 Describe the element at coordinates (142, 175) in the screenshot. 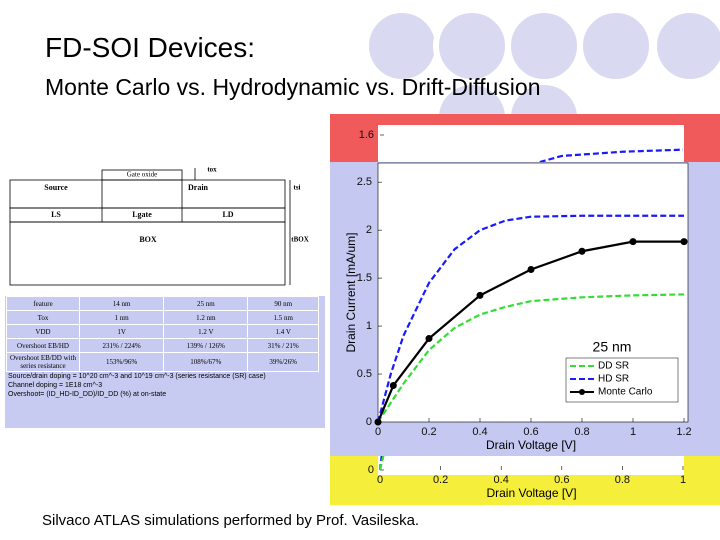

I see `diagram-label: Gate oxide` at that location.